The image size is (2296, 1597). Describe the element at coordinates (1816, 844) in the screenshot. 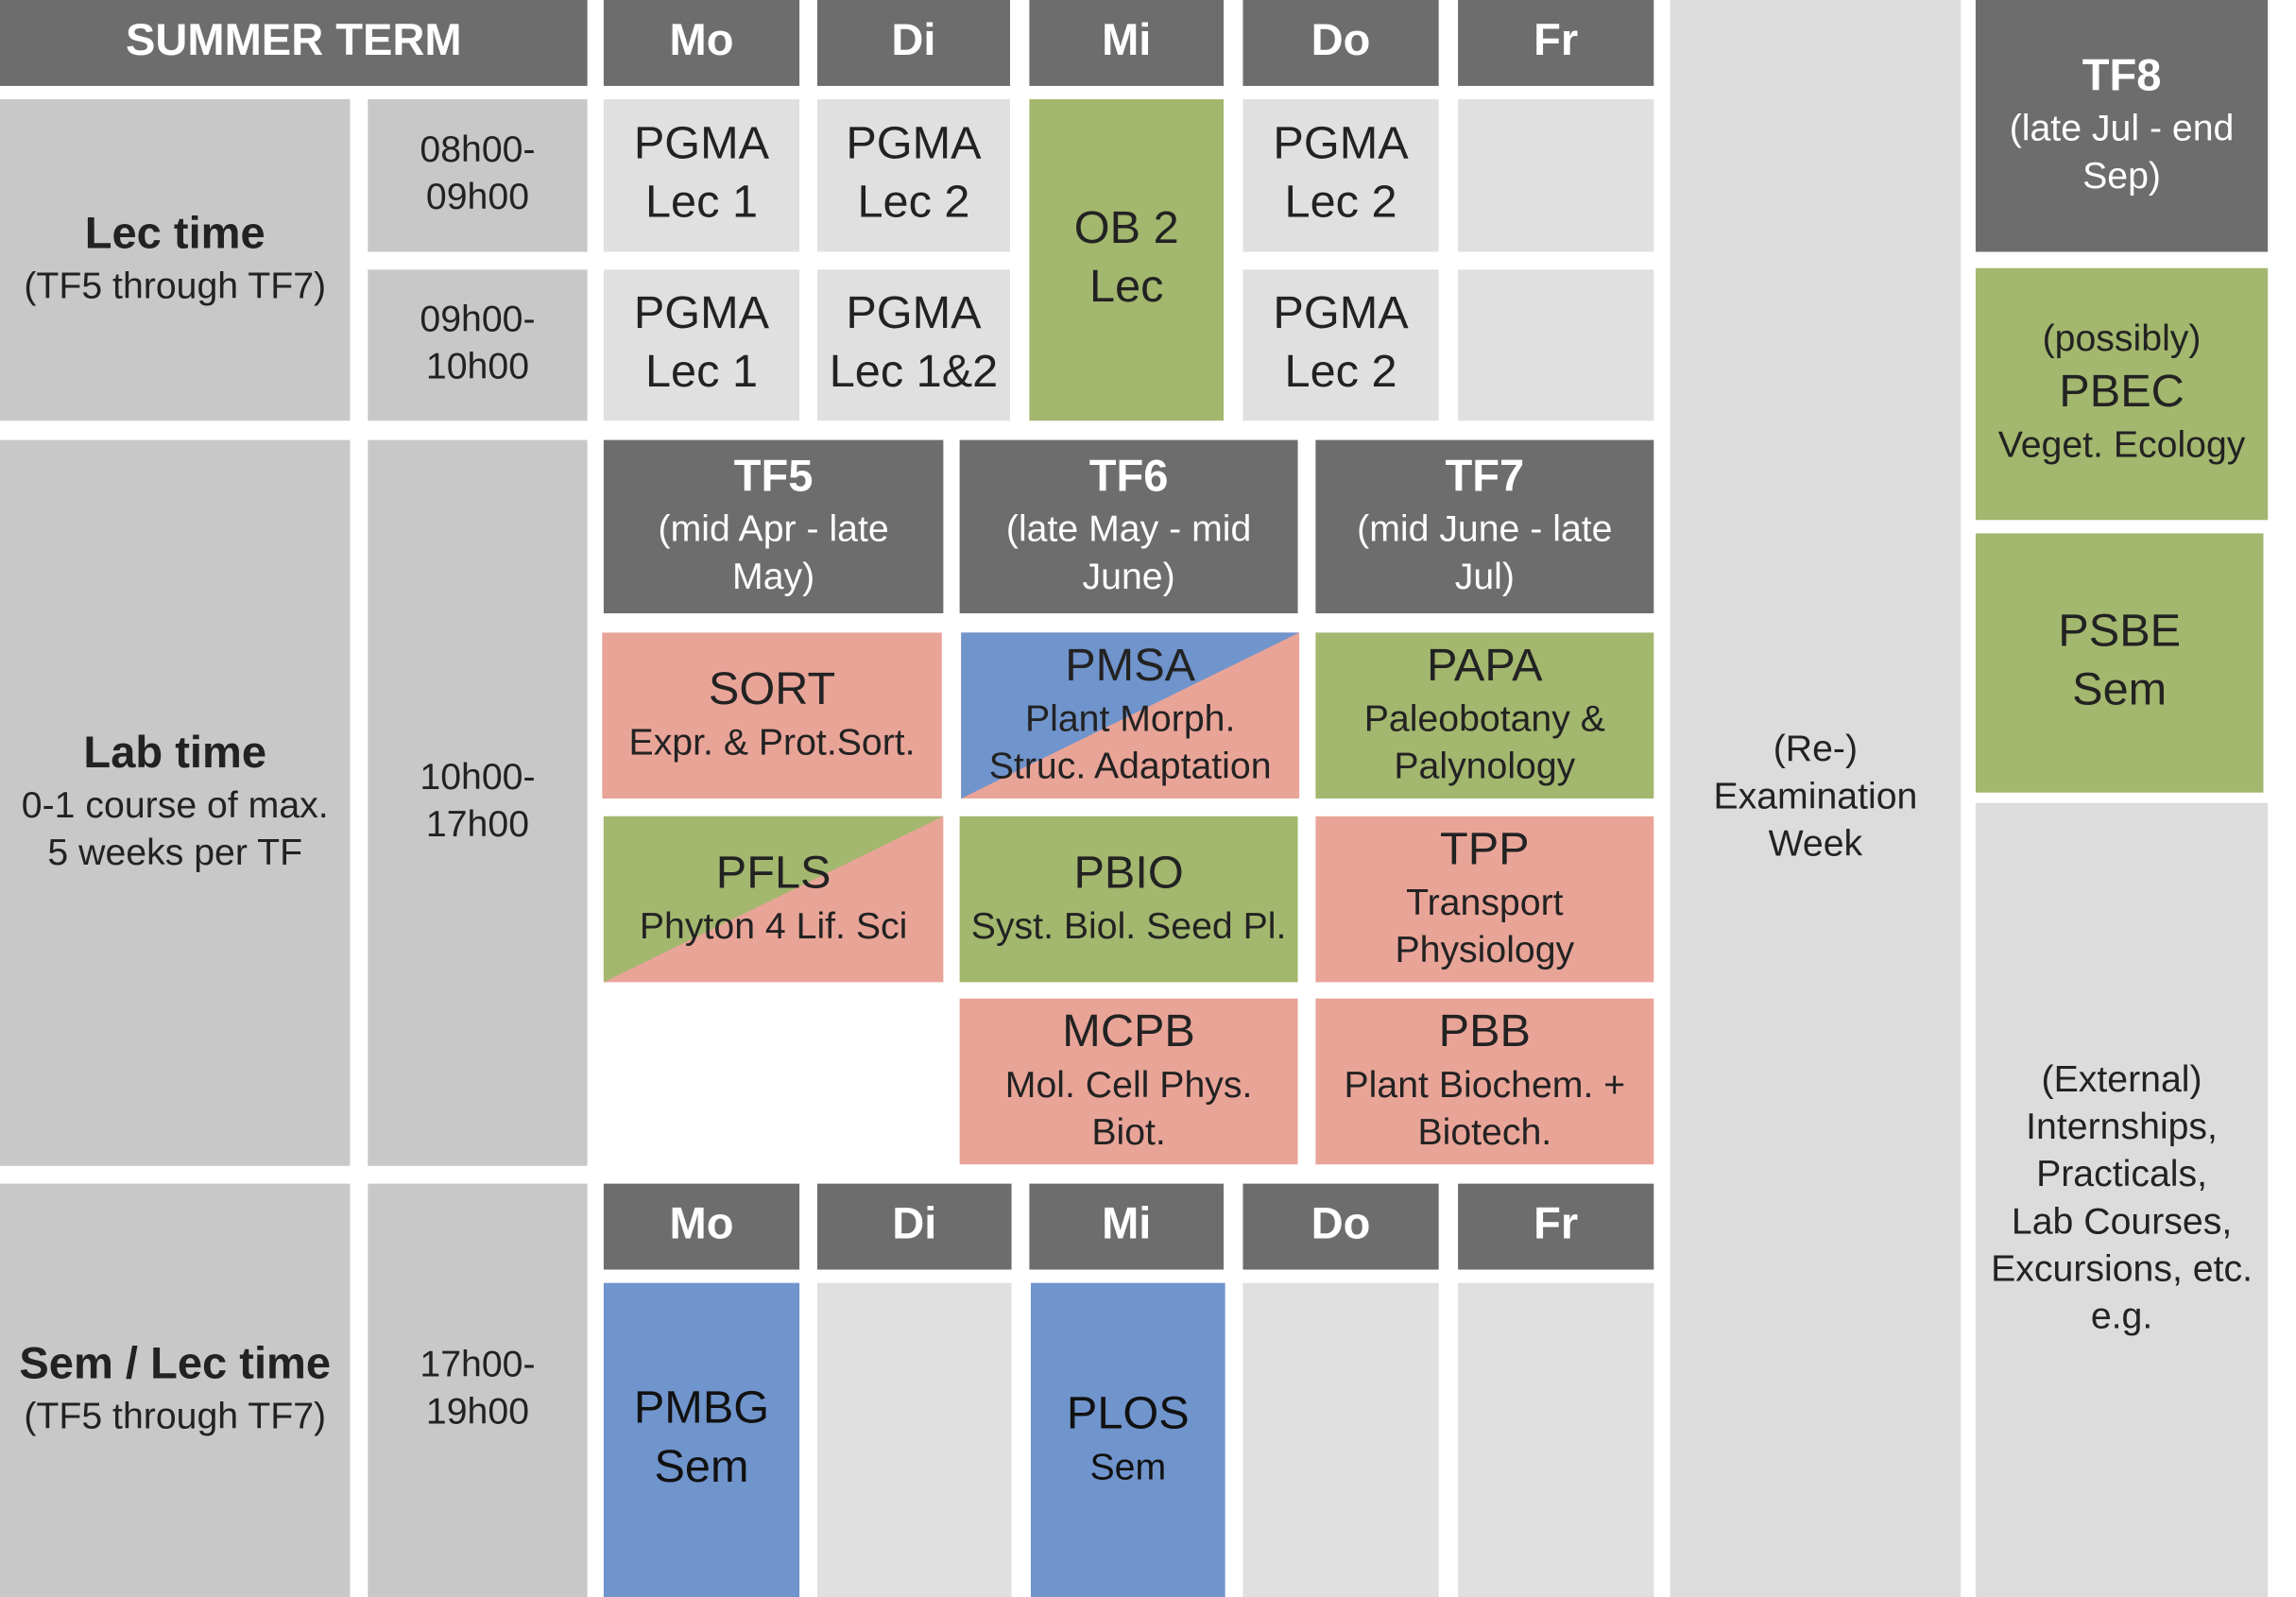

I see `cell-text: Week` at that location.